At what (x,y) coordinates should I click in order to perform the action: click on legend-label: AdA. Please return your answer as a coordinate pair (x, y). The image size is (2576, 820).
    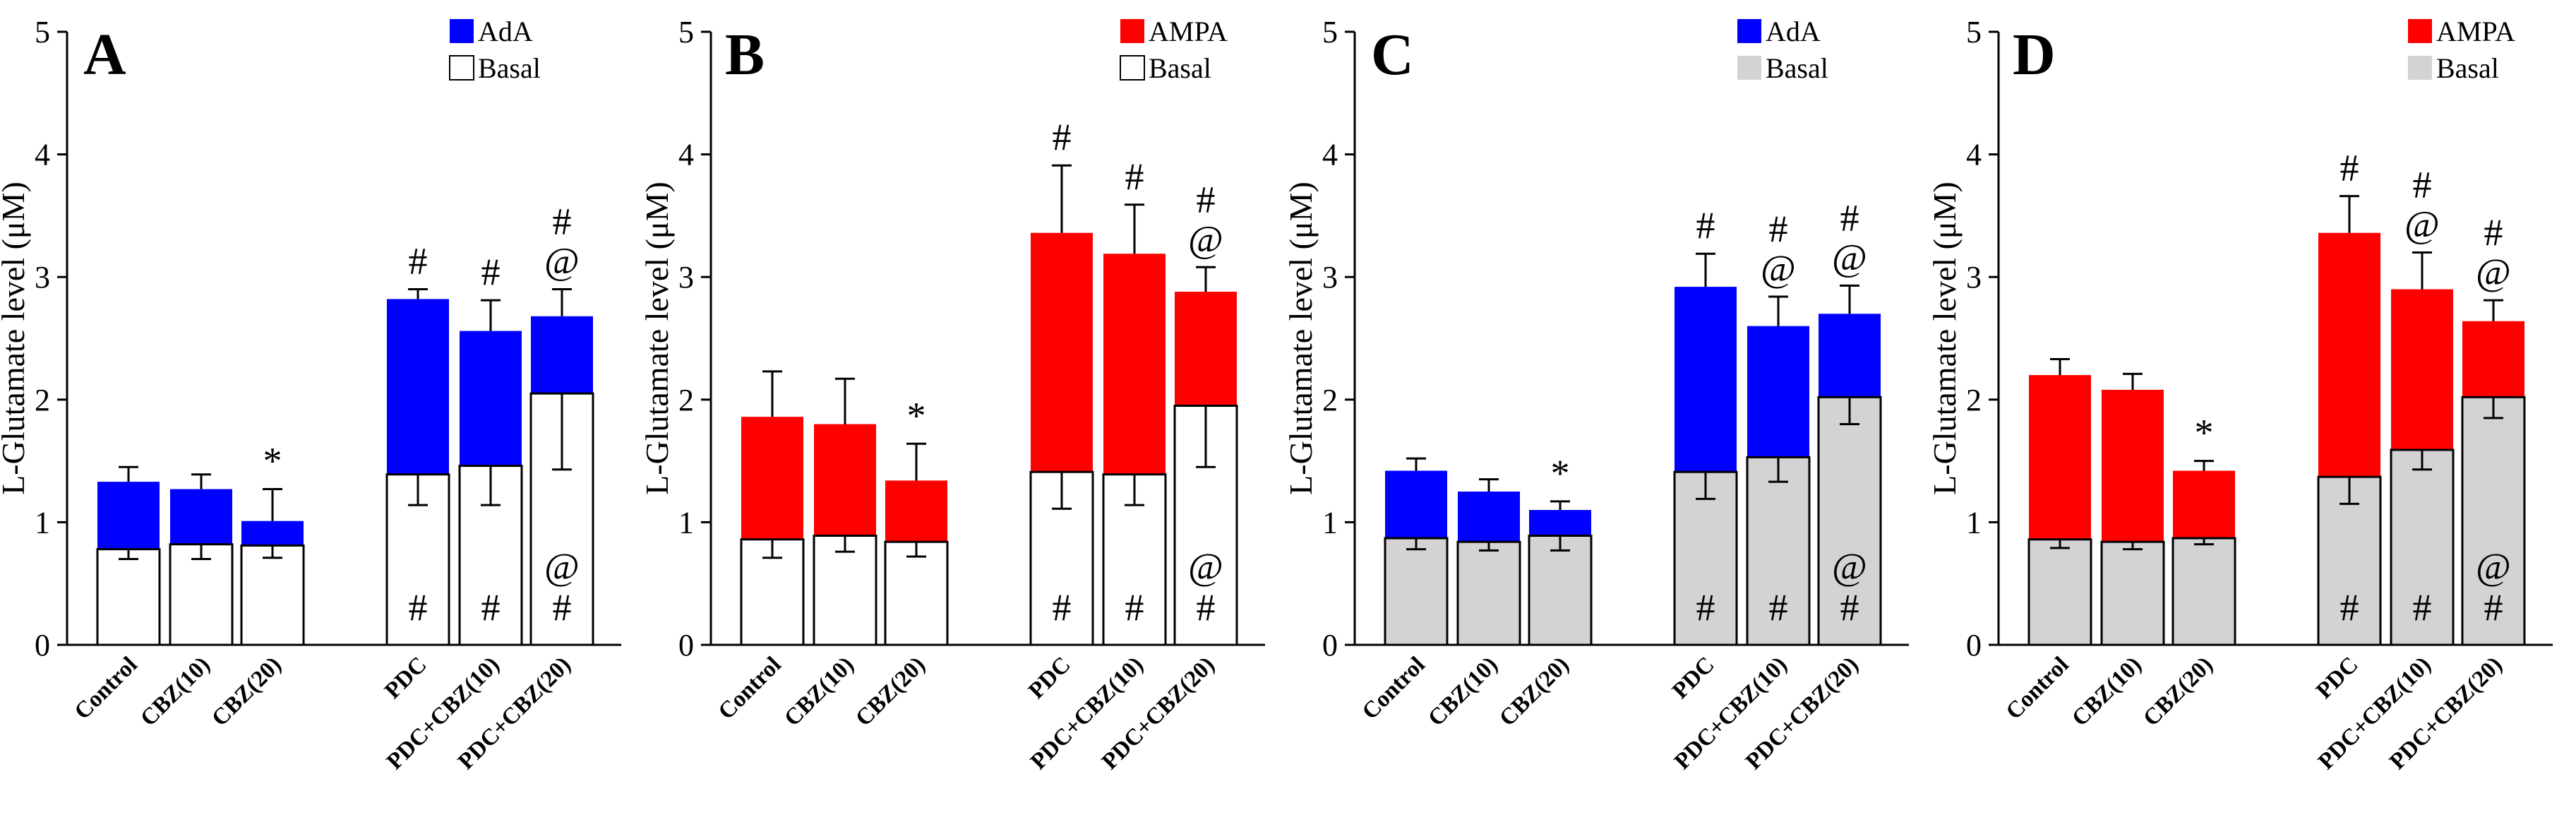
    Looking at the image, I should click on (505, 31).